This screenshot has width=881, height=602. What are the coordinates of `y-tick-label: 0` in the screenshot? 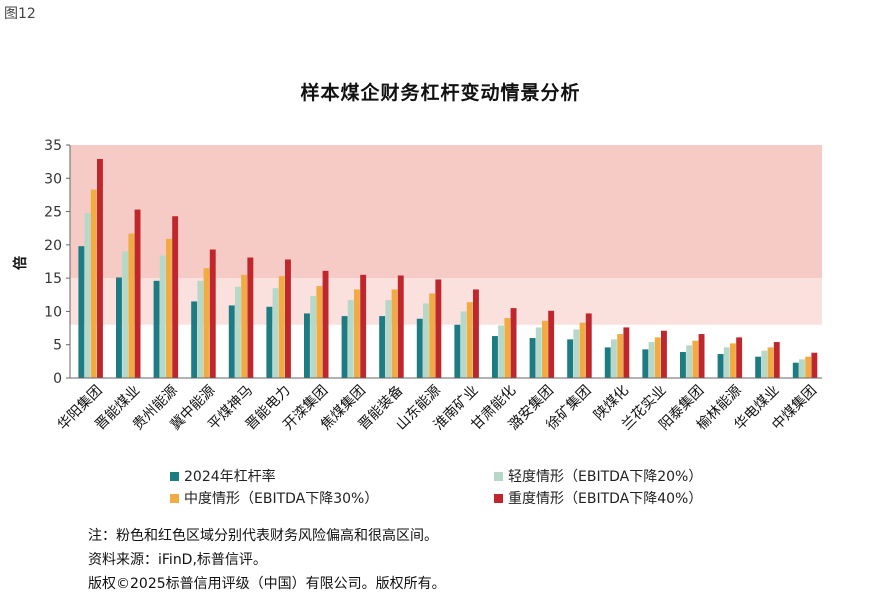 It's located at (57, 379).